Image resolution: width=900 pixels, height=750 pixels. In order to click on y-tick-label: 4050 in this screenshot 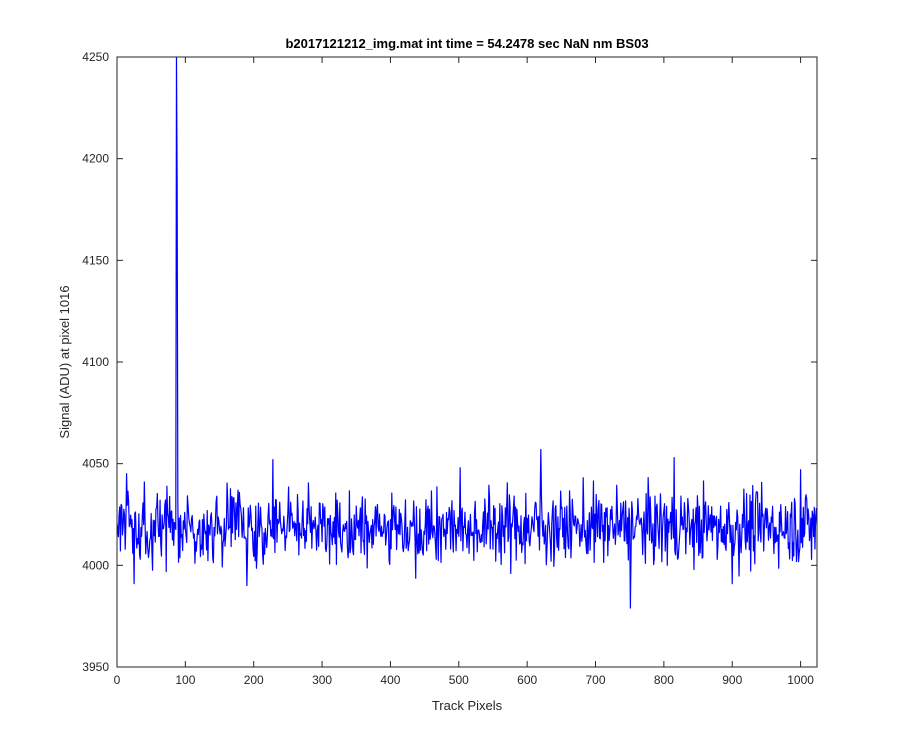, I will do `click(95, 464)`.